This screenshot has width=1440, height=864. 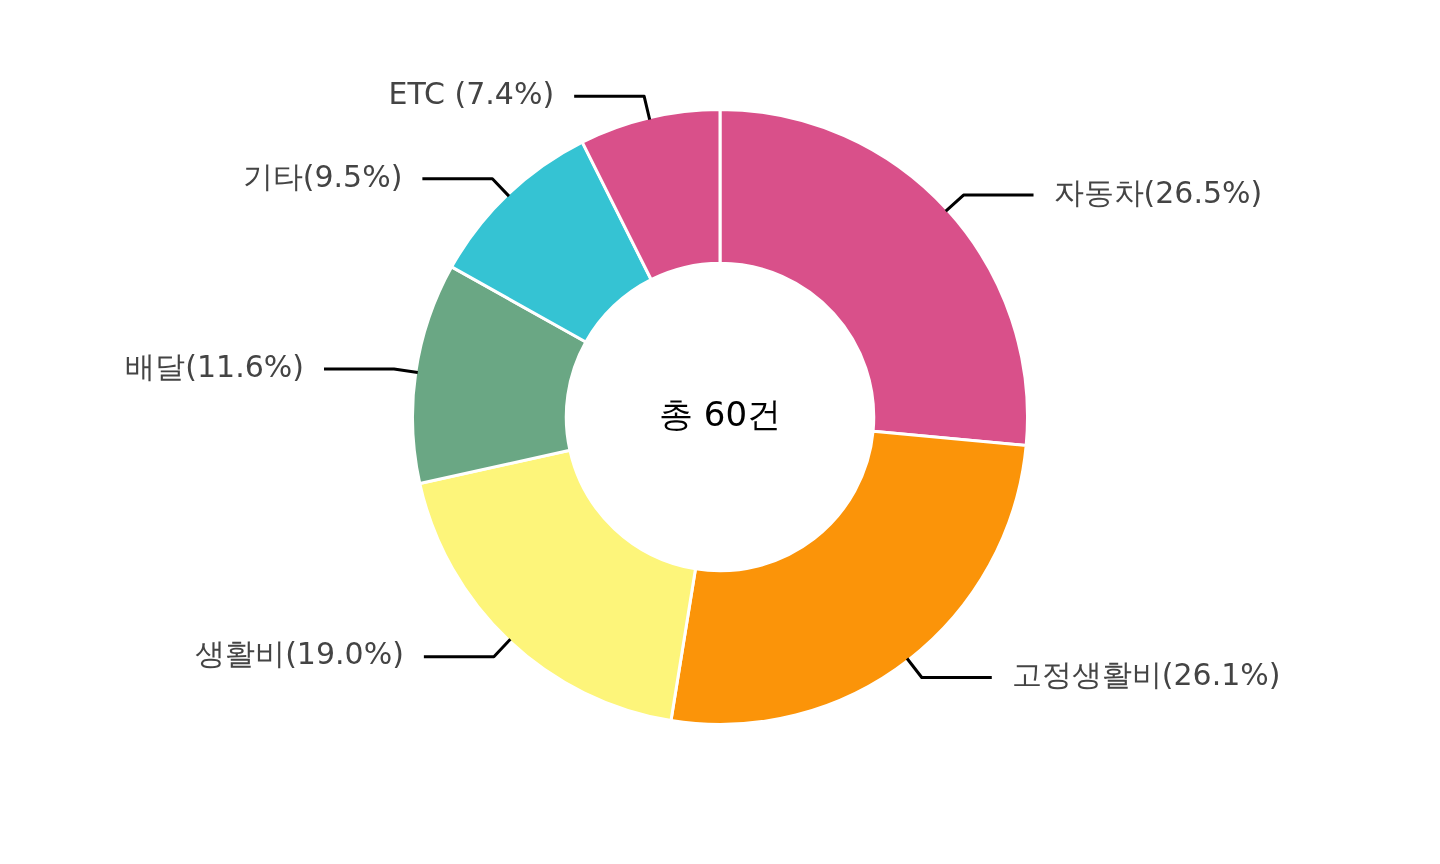 What do you see at coordinates (1158, 192) in the screenshot?
I see `slice-label: 자동차(26.5%)` at bounding box center [1158, 192].